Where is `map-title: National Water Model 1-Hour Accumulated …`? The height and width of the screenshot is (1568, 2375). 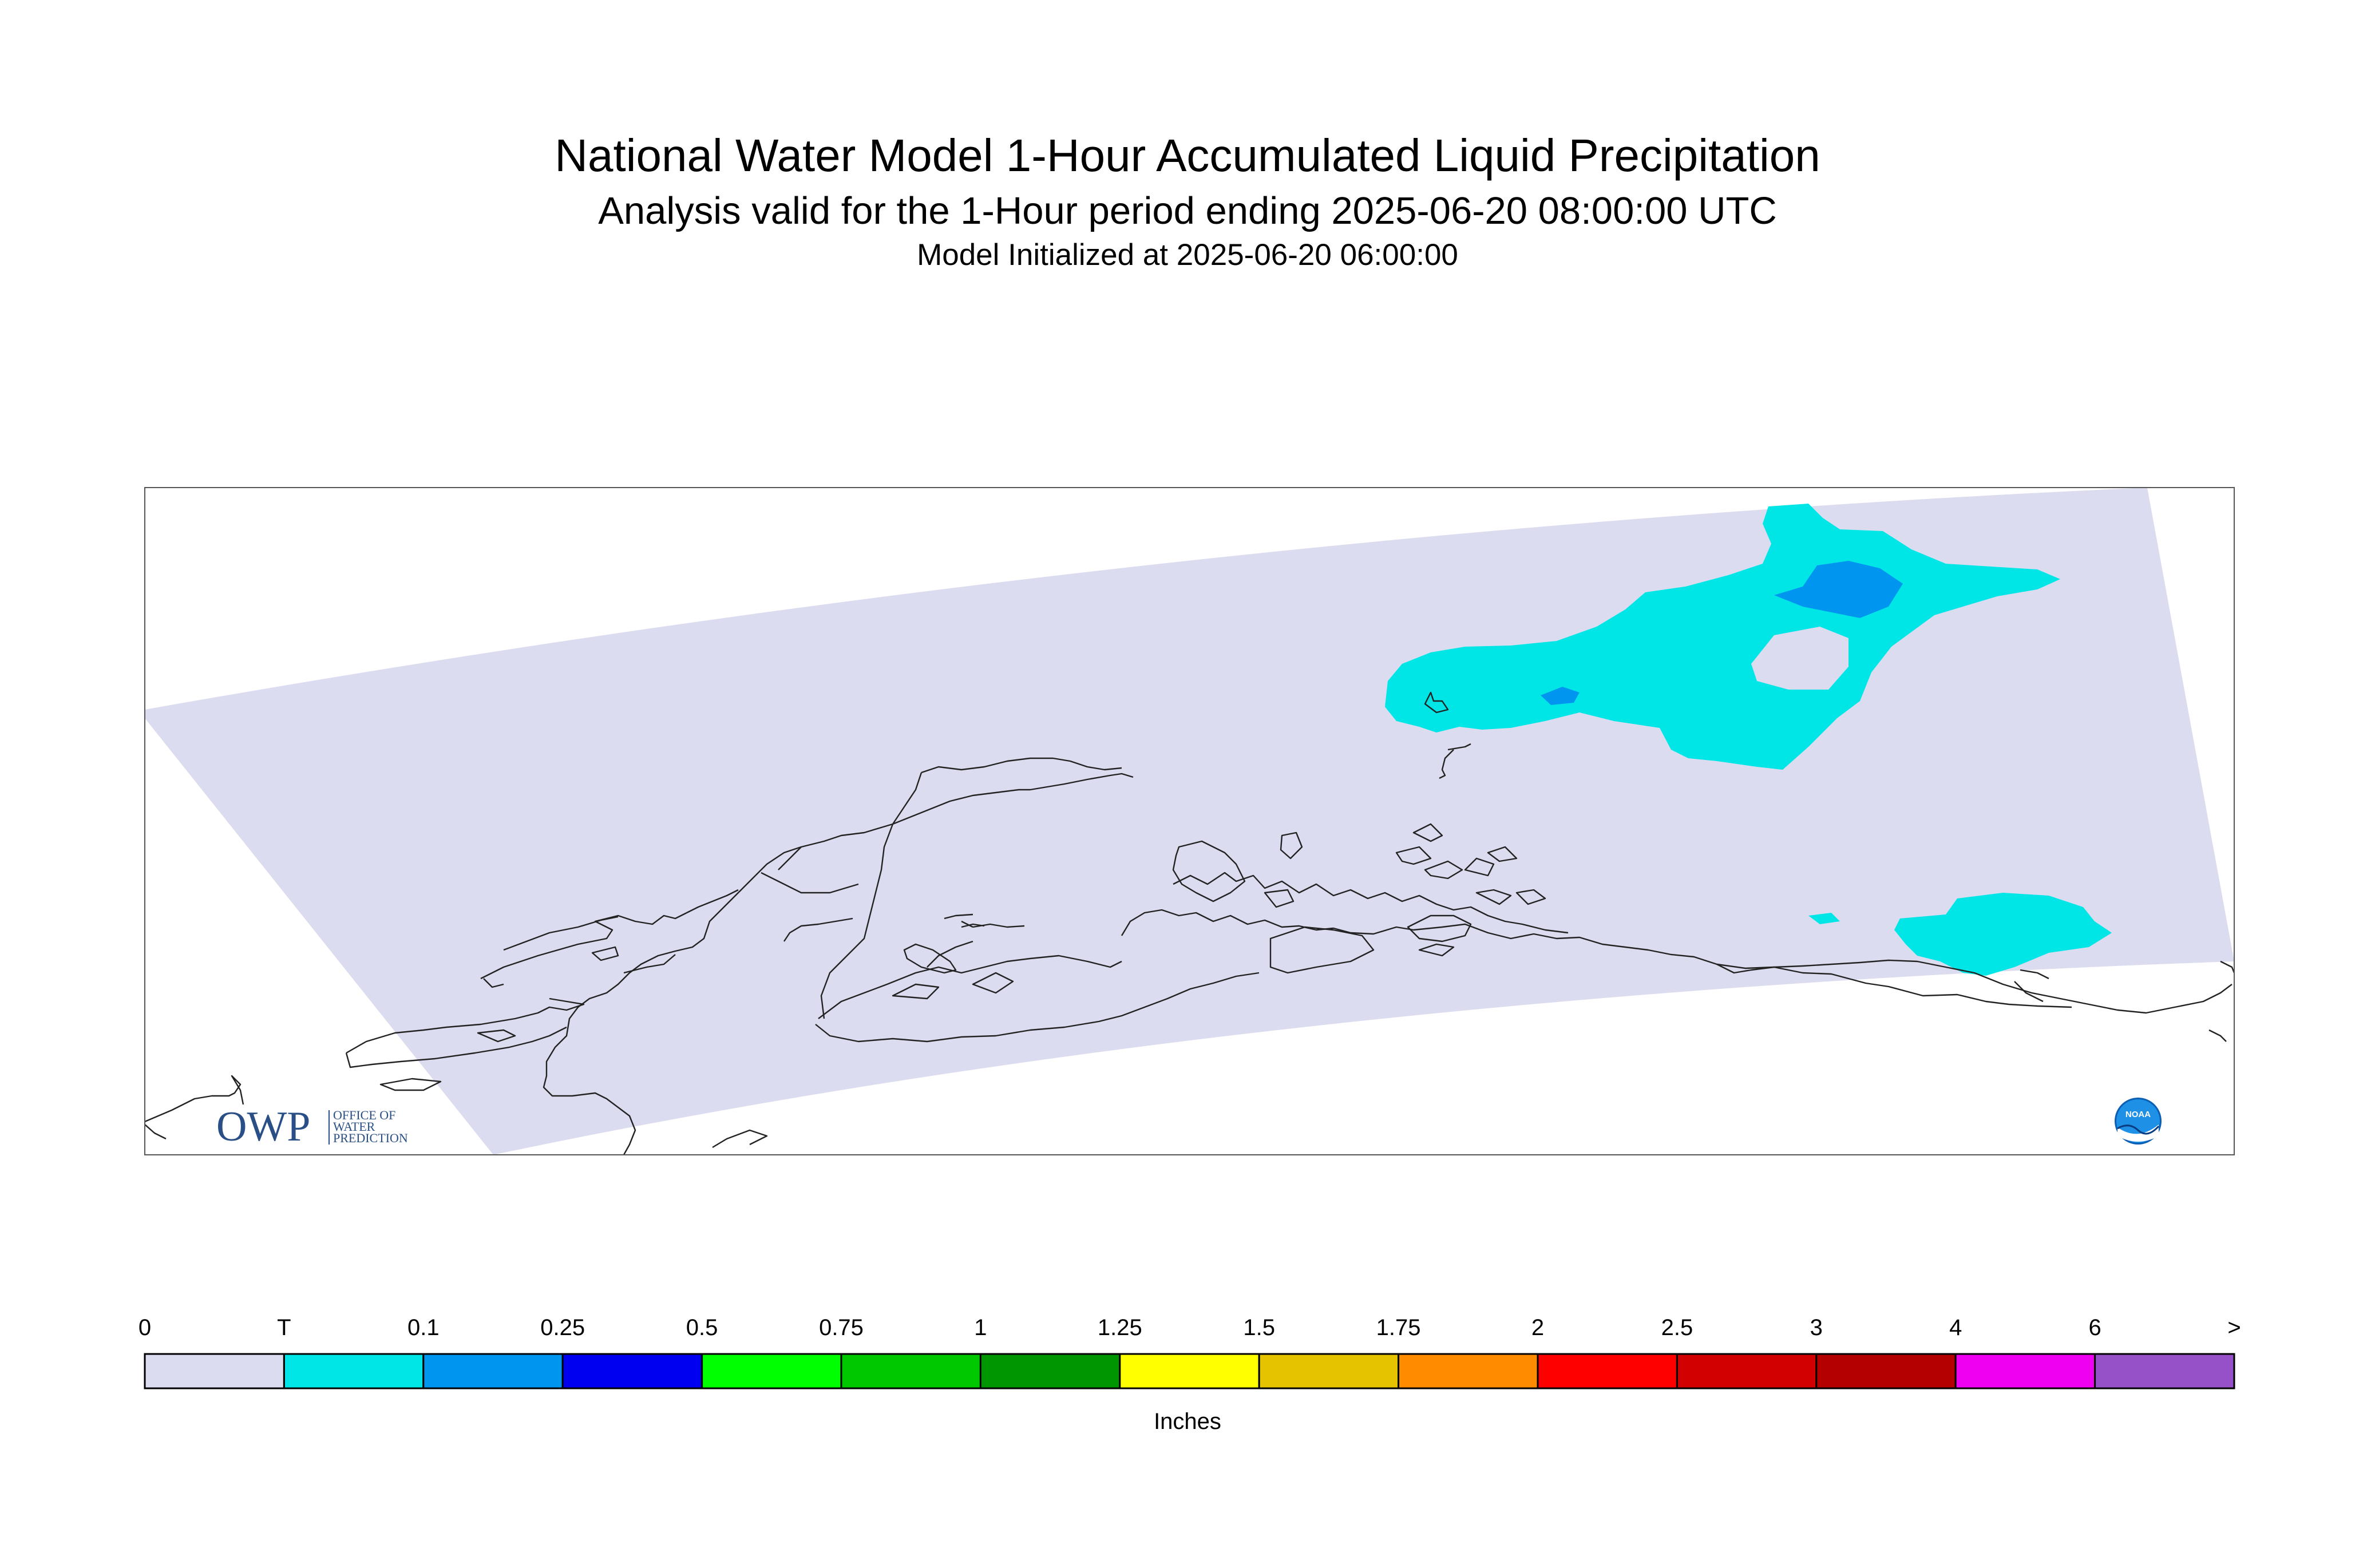
map-title: National Water Model 1-Hour Accumulated … is located at coordinates (1187, 155).